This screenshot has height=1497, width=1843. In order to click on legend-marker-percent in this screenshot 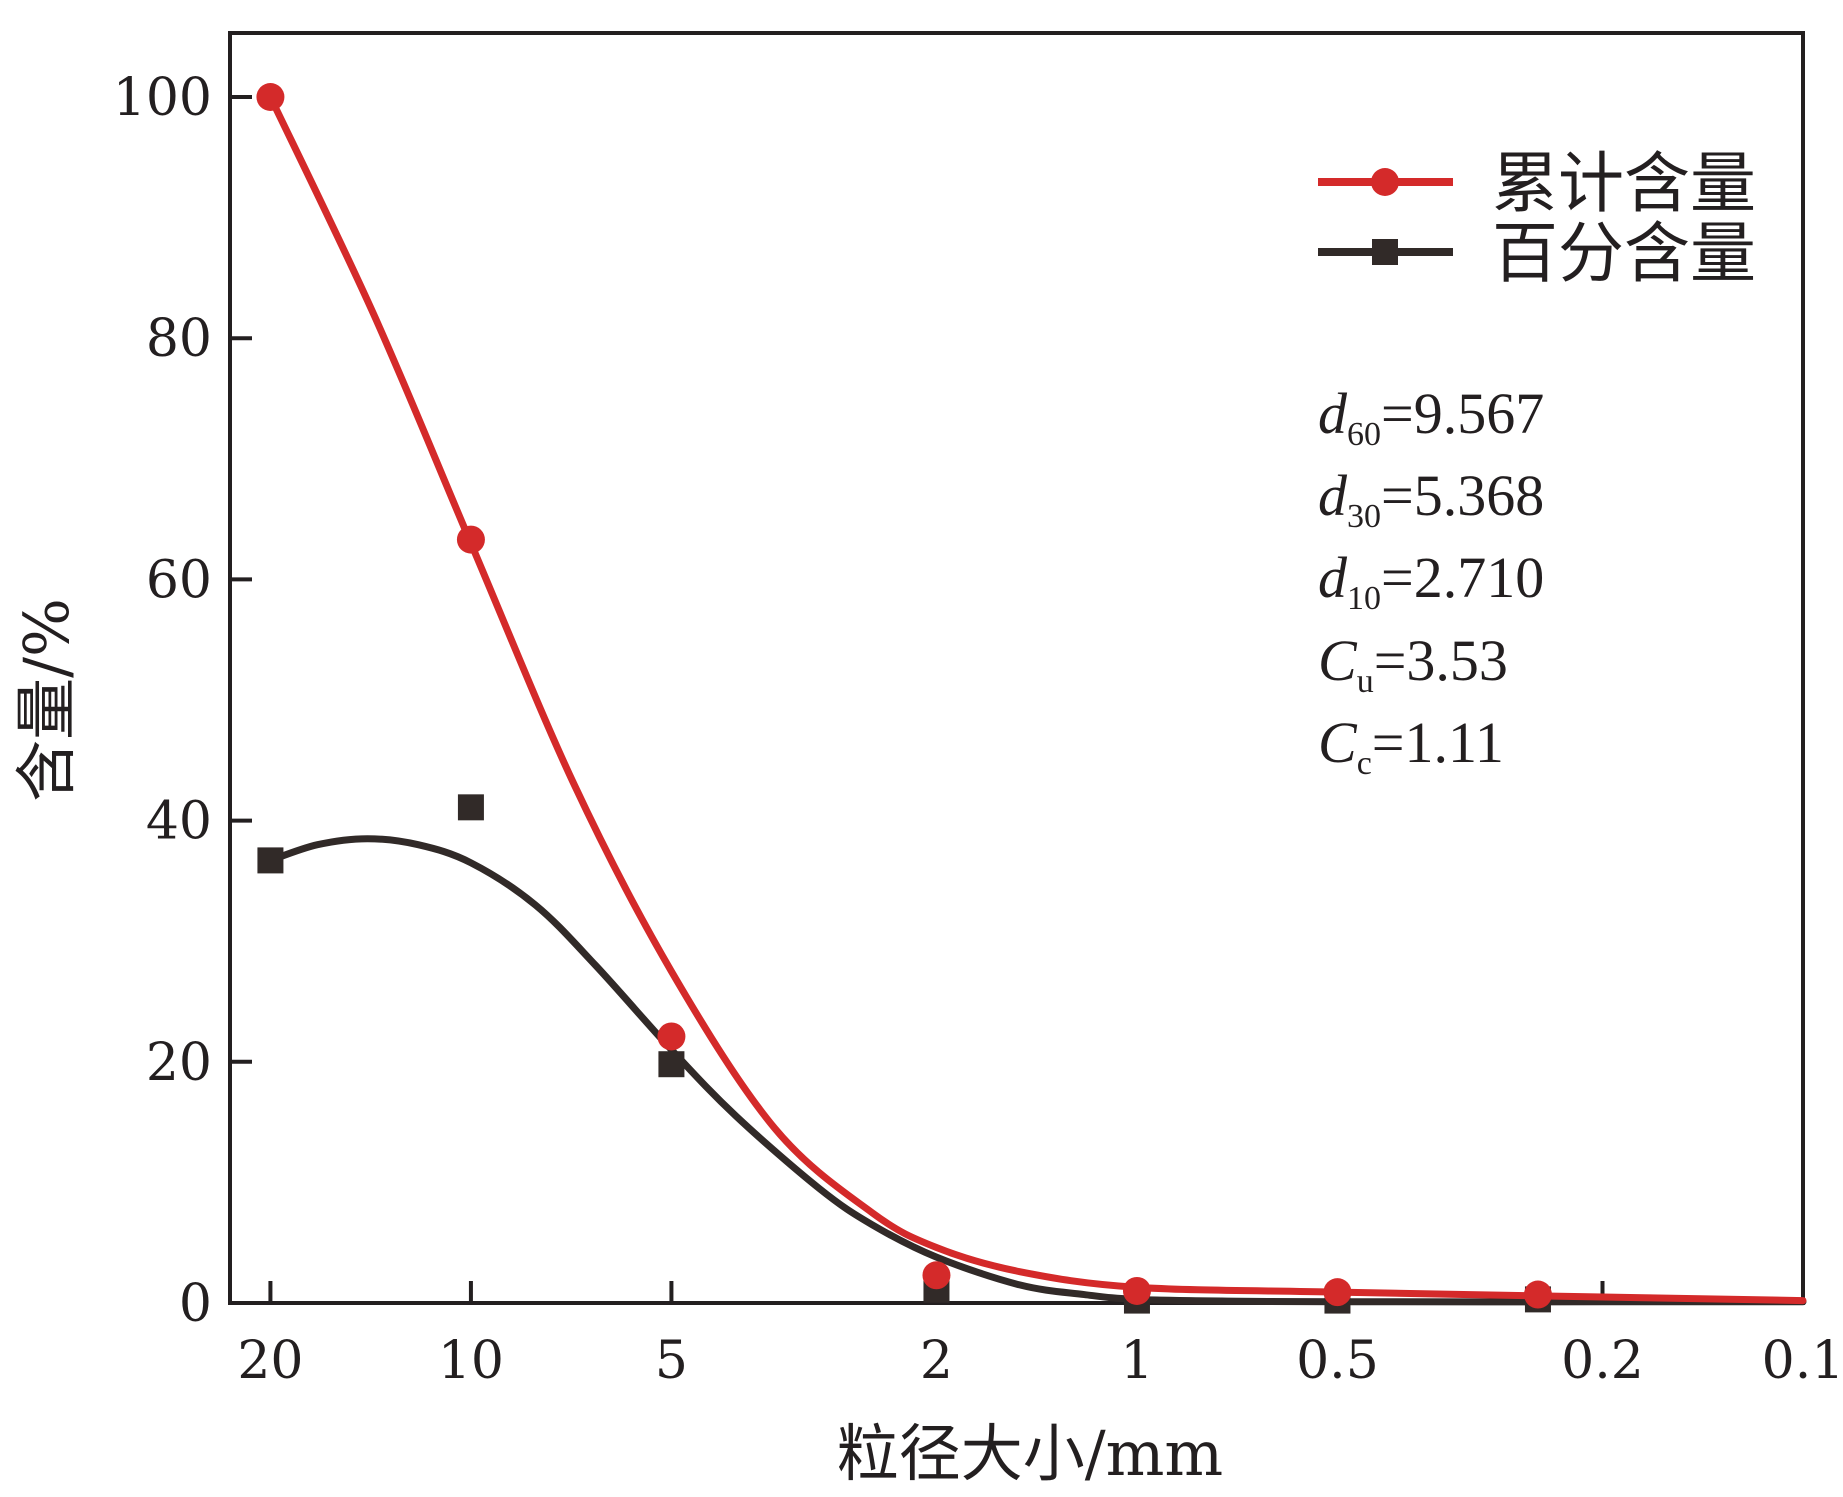, I will do `click(1385, 252)`.